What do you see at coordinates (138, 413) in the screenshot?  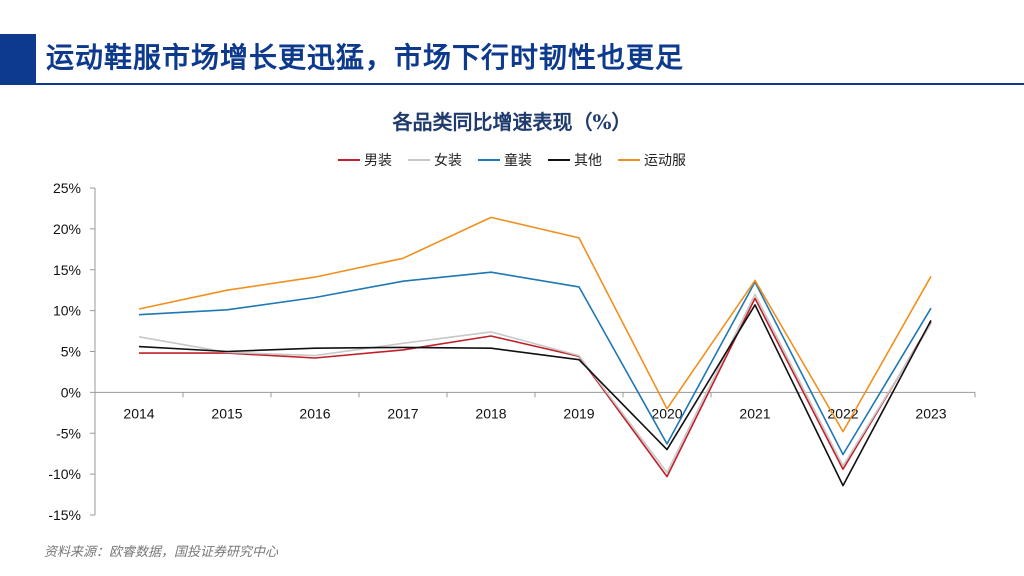 I see `x-tick-label: 2014` at bounding box center [138, 413].